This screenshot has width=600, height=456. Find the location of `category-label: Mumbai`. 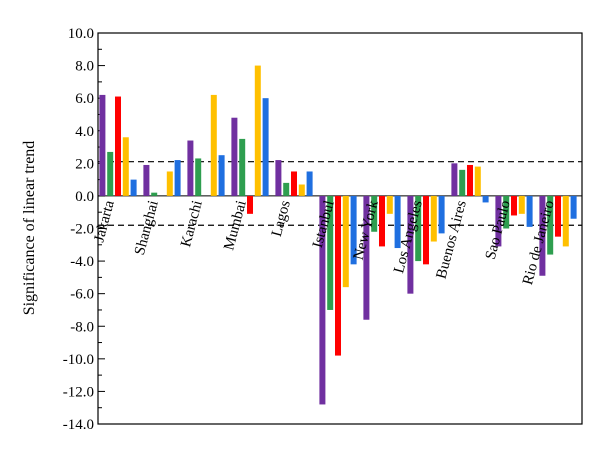

category-label: Mumbai is located at coordinates (235, 225).